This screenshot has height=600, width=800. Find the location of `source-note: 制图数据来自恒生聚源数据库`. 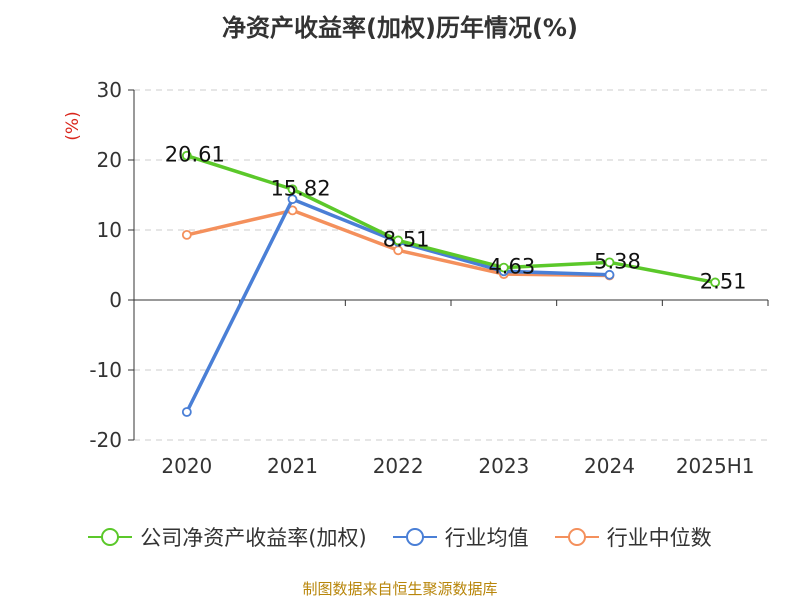

source-note: 制图数据来自恒生聚源数据库 is located at coordinates (400, 589).